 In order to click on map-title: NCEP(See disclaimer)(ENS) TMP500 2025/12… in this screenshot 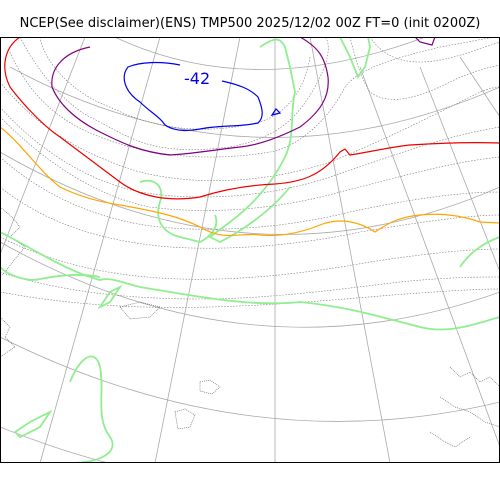, I will do `click(250, 23)`.